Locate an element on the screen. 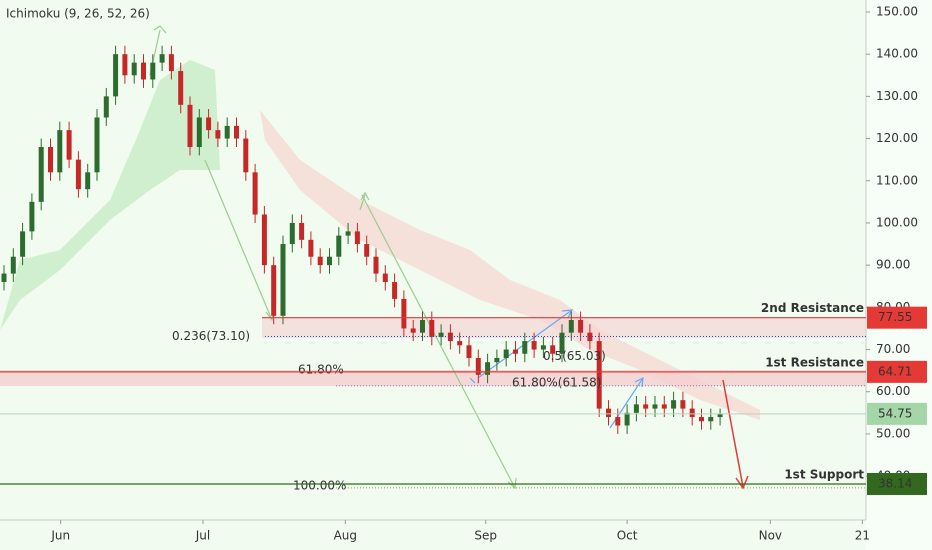  fib-label: 61.80%(61.58) is located at coordinates (556, 383).